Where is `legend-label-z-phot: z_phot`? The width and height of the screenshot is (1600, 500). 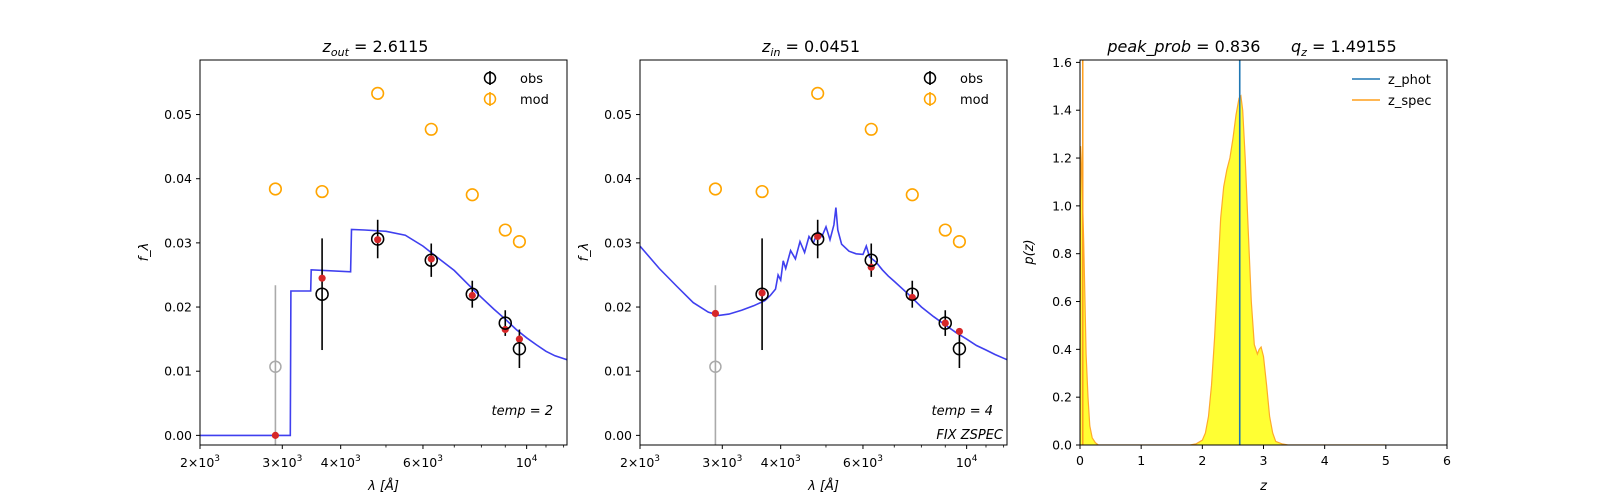 legend-label-z-phot: z_phot is located at coordinates (1409, 80).